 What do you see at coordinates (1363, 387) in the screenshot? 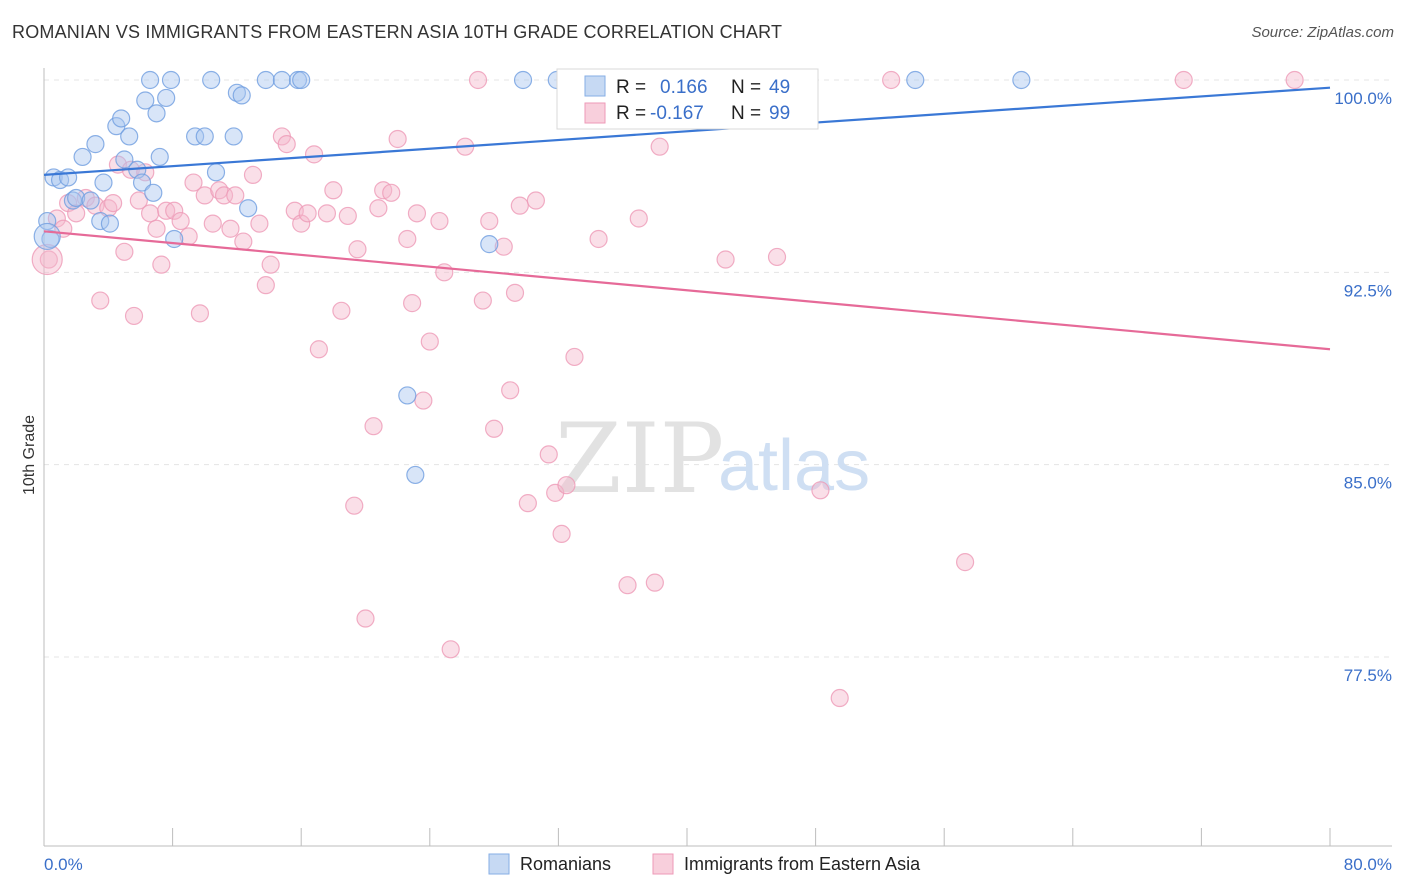
I see `y-tick-labels: 77.5% 85.0% 92.5% 100.0%` at bounding box center [1363, 387].